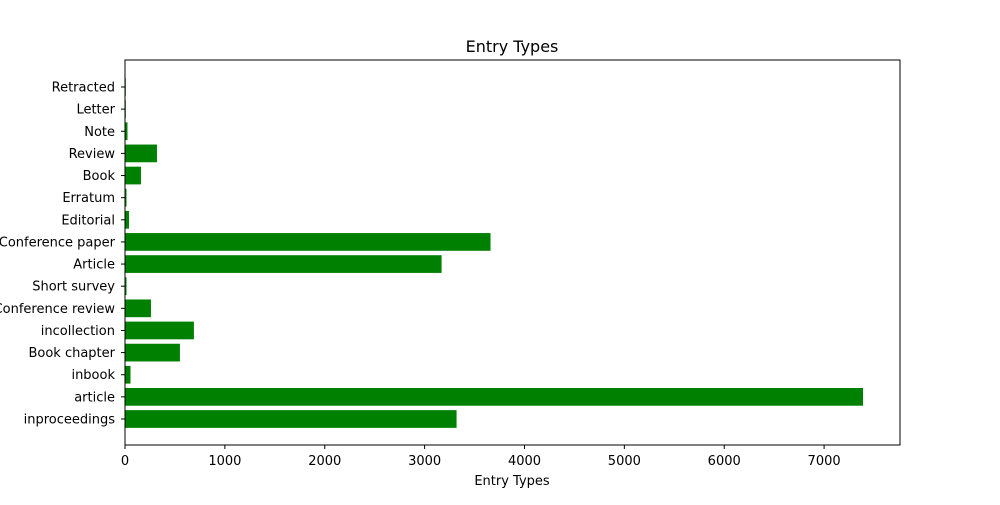 This screenshot has height=505, width=1000. What do you see at coordinates (99, 176) in the screenshot?
I see `y-tick-label: Book` at bounding box center [99, 176].